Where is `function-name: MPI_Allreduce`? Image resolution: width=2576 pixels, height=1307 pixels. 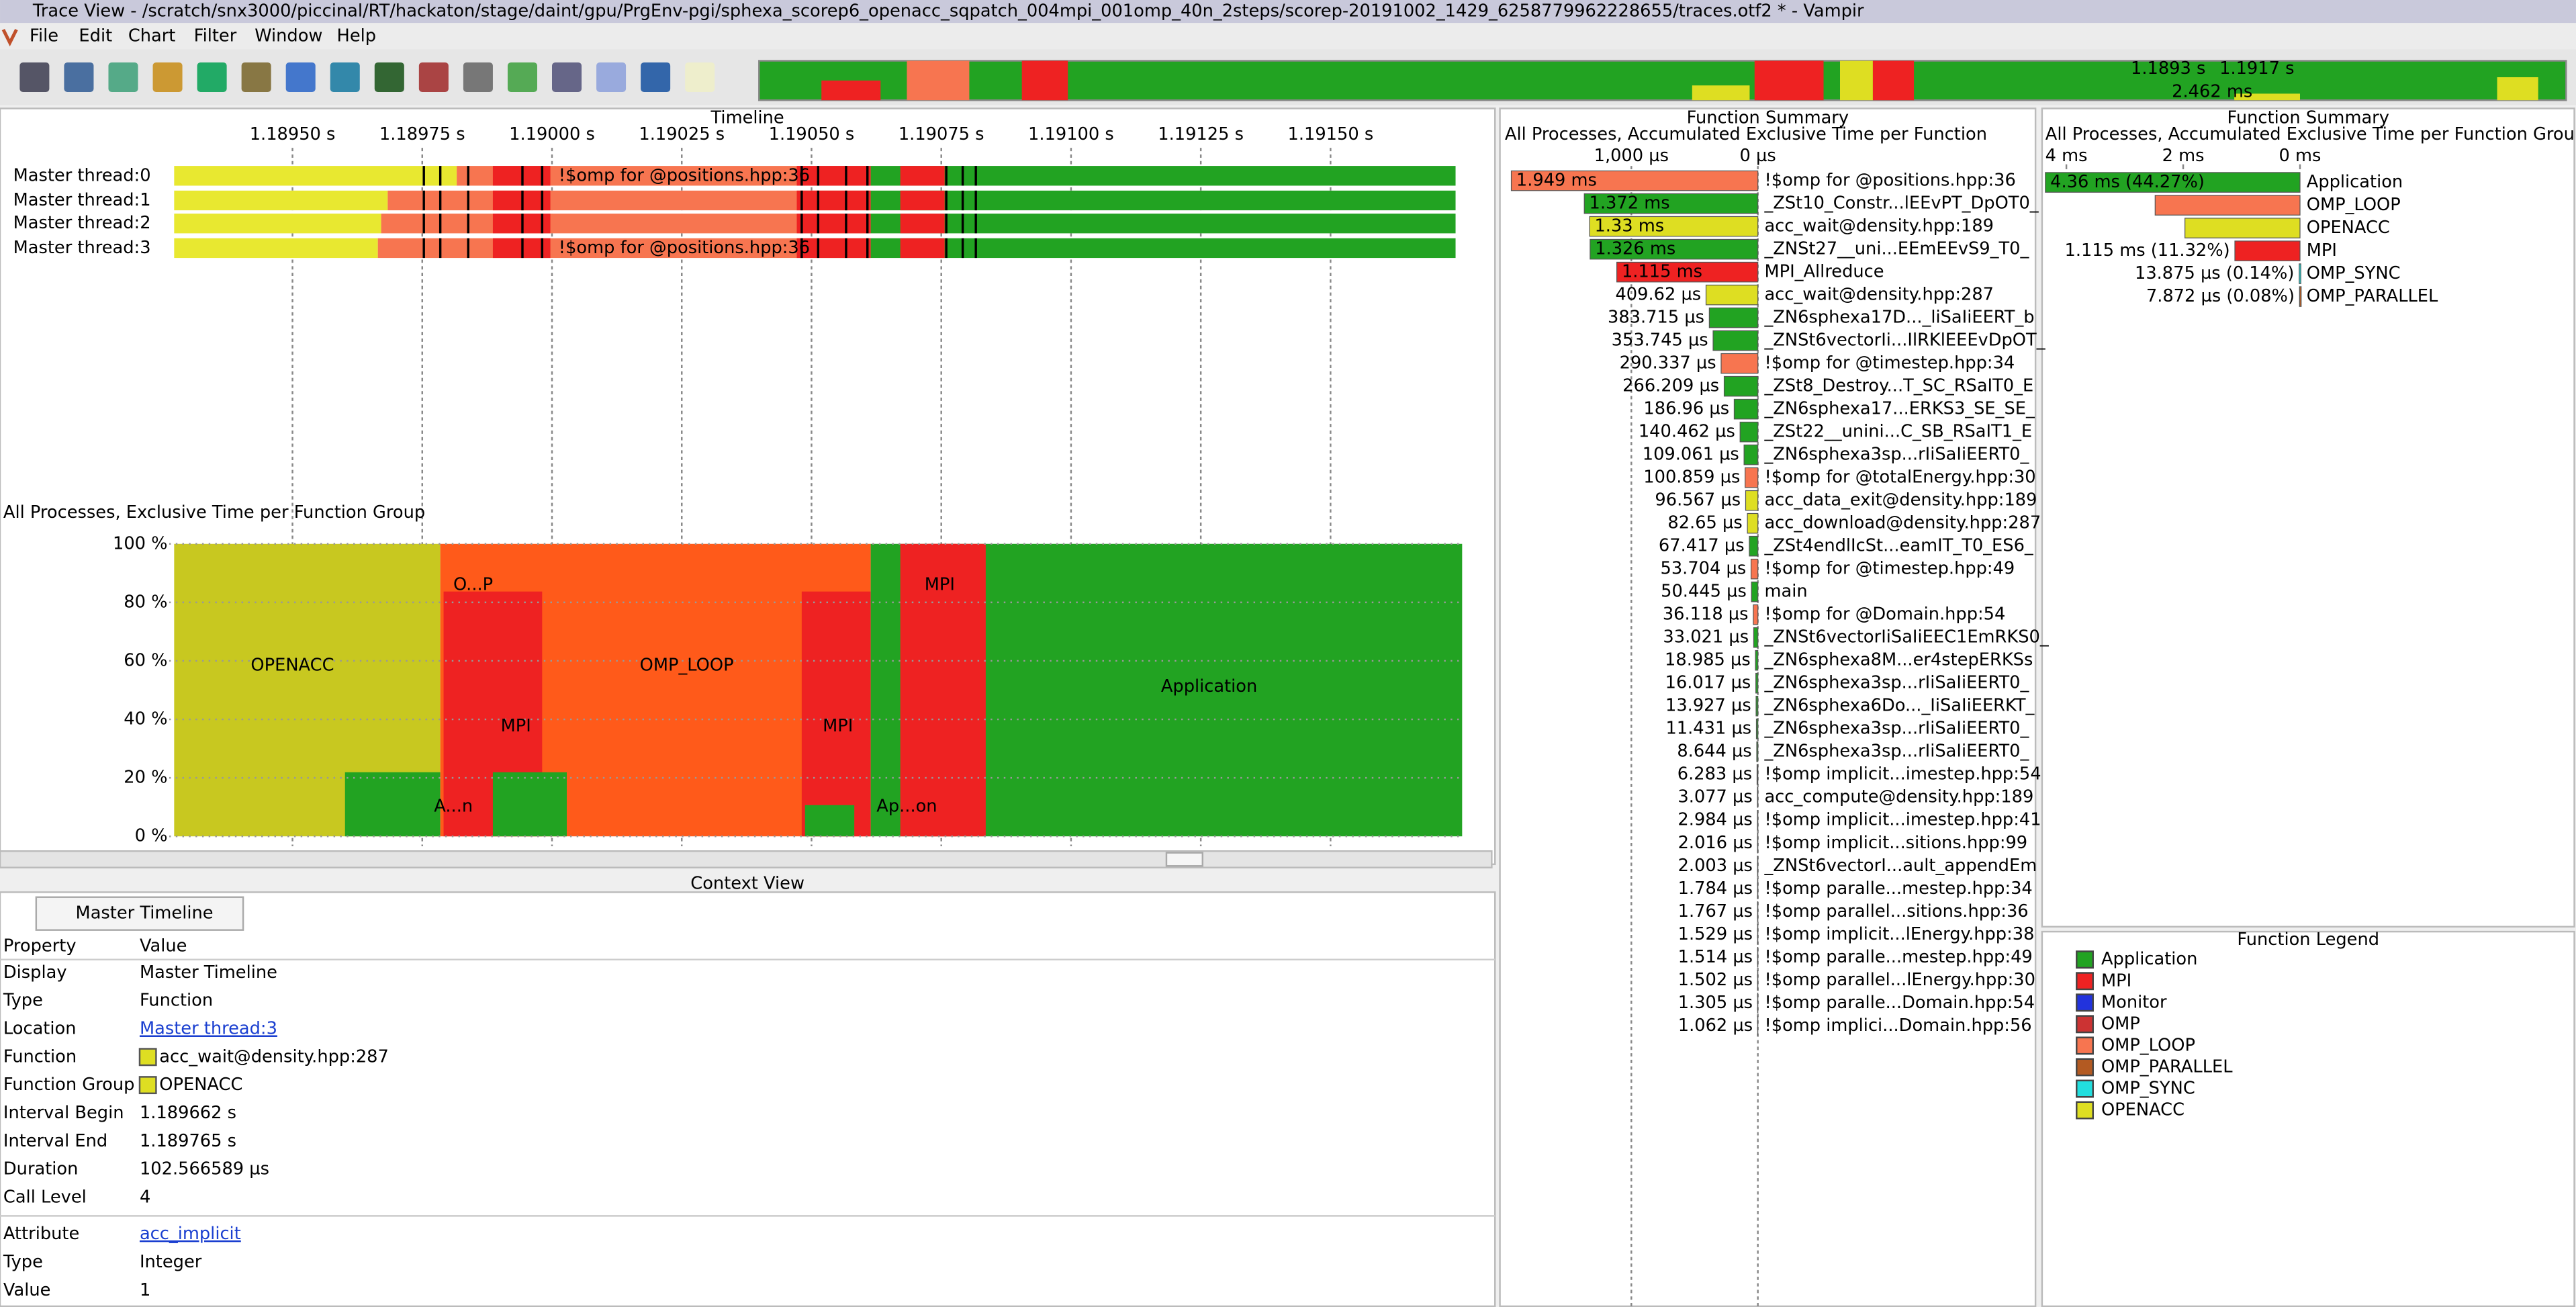
function-name: MPI_Allreduce is located at coordinates (1824, 272).